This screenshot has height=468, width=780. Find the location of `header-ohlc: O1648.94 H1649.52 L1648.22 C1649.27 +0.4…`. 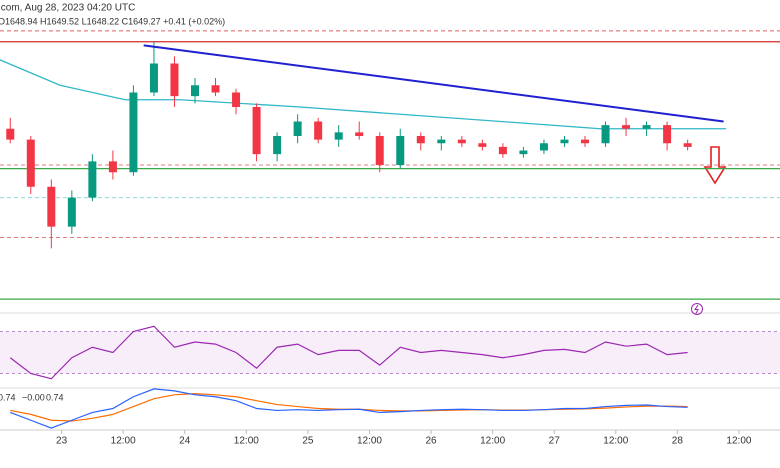

header-ohlc: O1648.94 H1649.52 L1648.22 C1649.27 +0.4… is located at coordinates (112, 21).